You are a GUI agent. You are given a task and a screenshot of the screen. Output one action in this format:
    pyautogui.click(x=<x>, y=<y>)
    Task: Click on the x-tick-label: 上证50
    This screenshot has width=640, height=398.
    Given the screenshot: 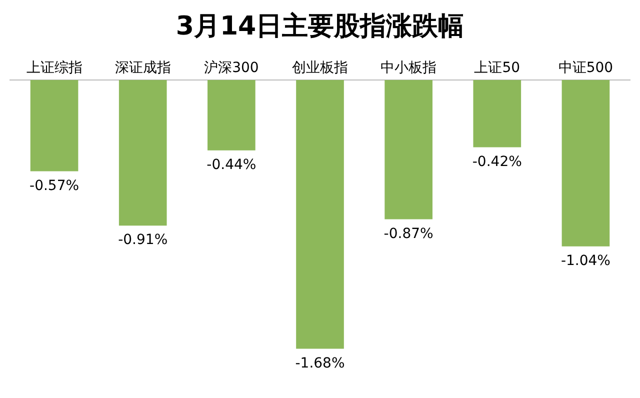 What is the action you would take?
    pyautogui.click(x=497, y=68)
    